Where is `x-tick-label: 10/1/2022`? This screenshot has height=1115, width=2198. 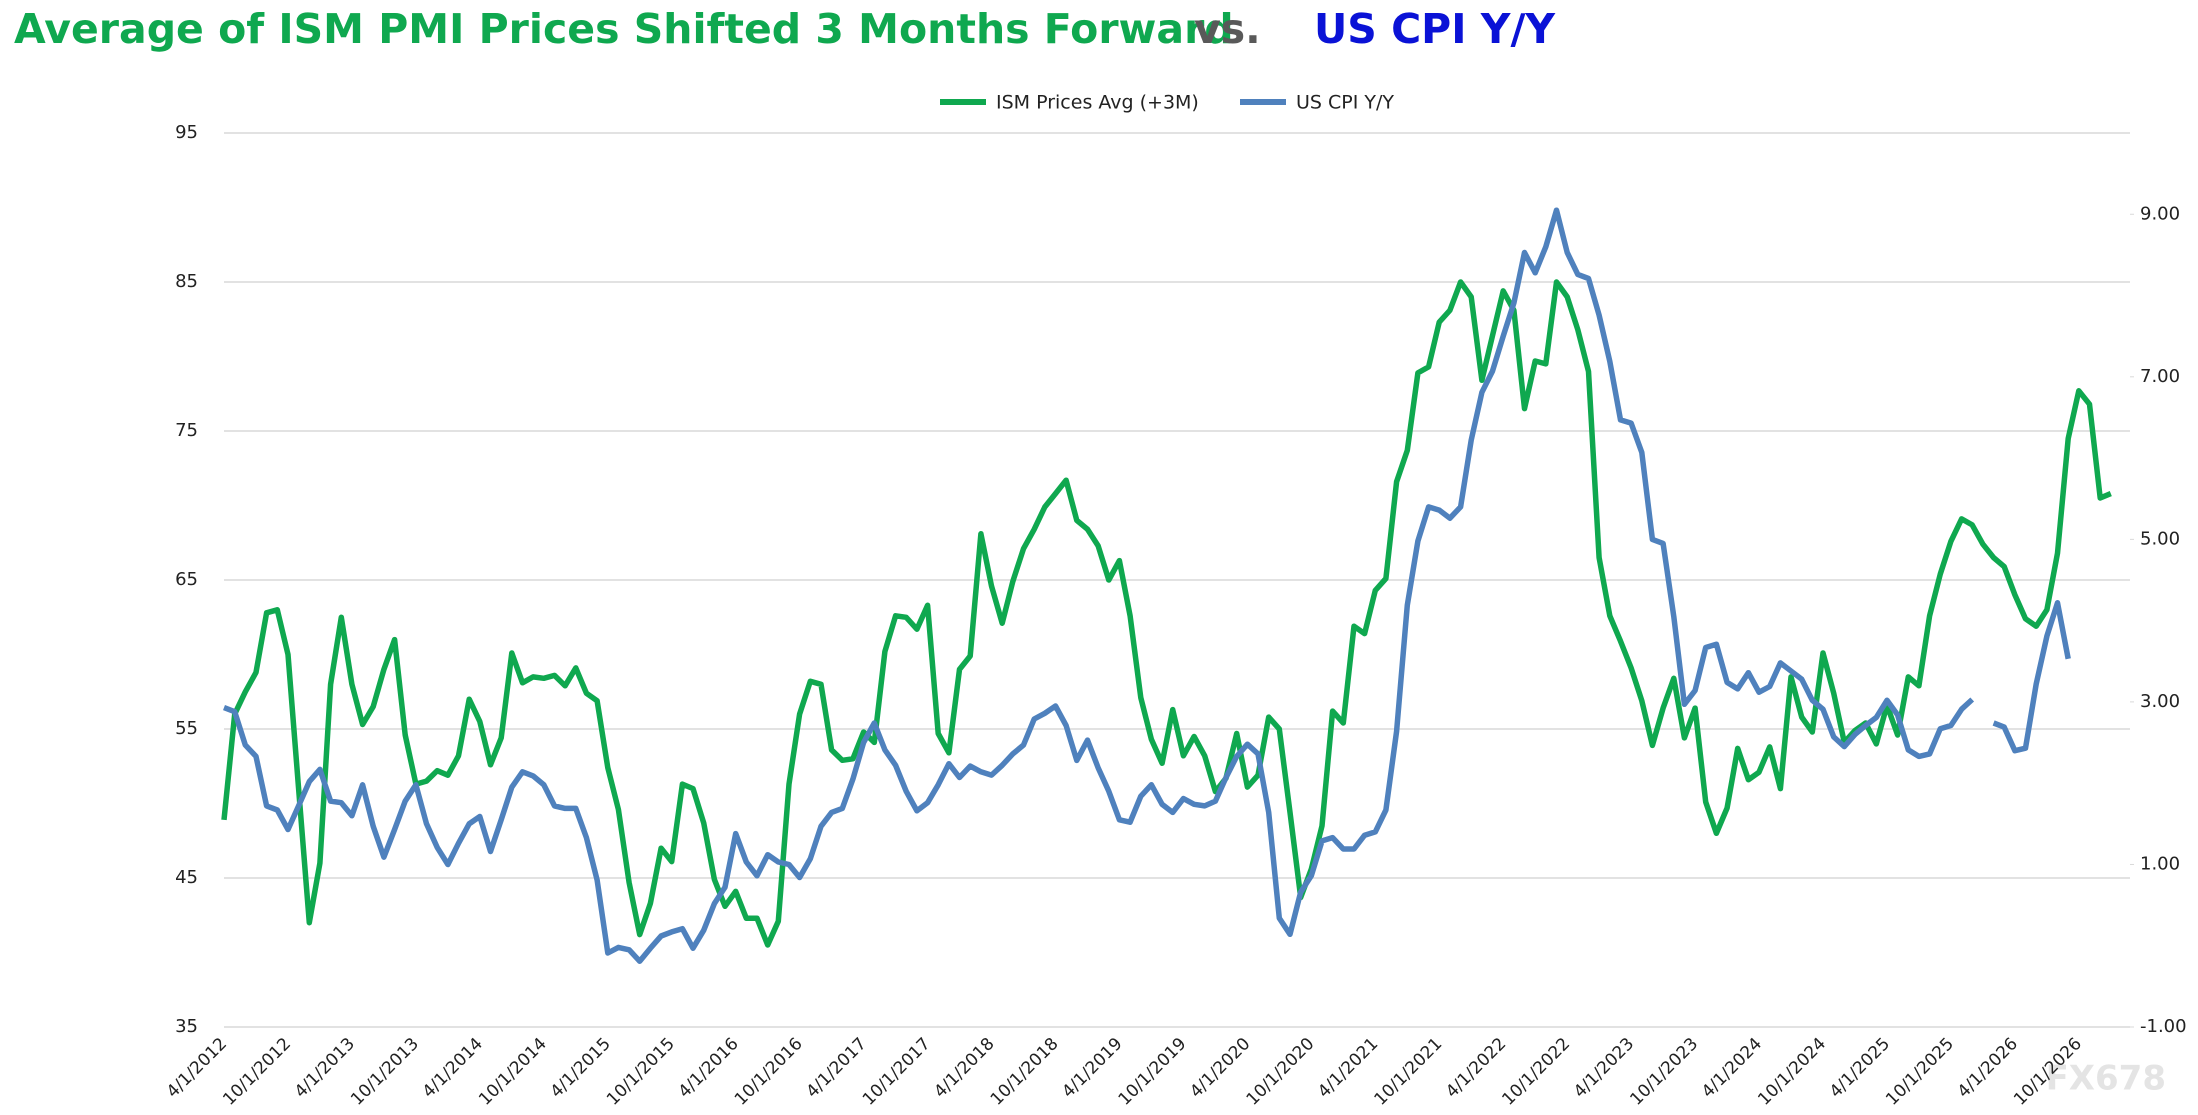
x-tick-label: 10/1/2022 is located at coordinates (1536, 1072).